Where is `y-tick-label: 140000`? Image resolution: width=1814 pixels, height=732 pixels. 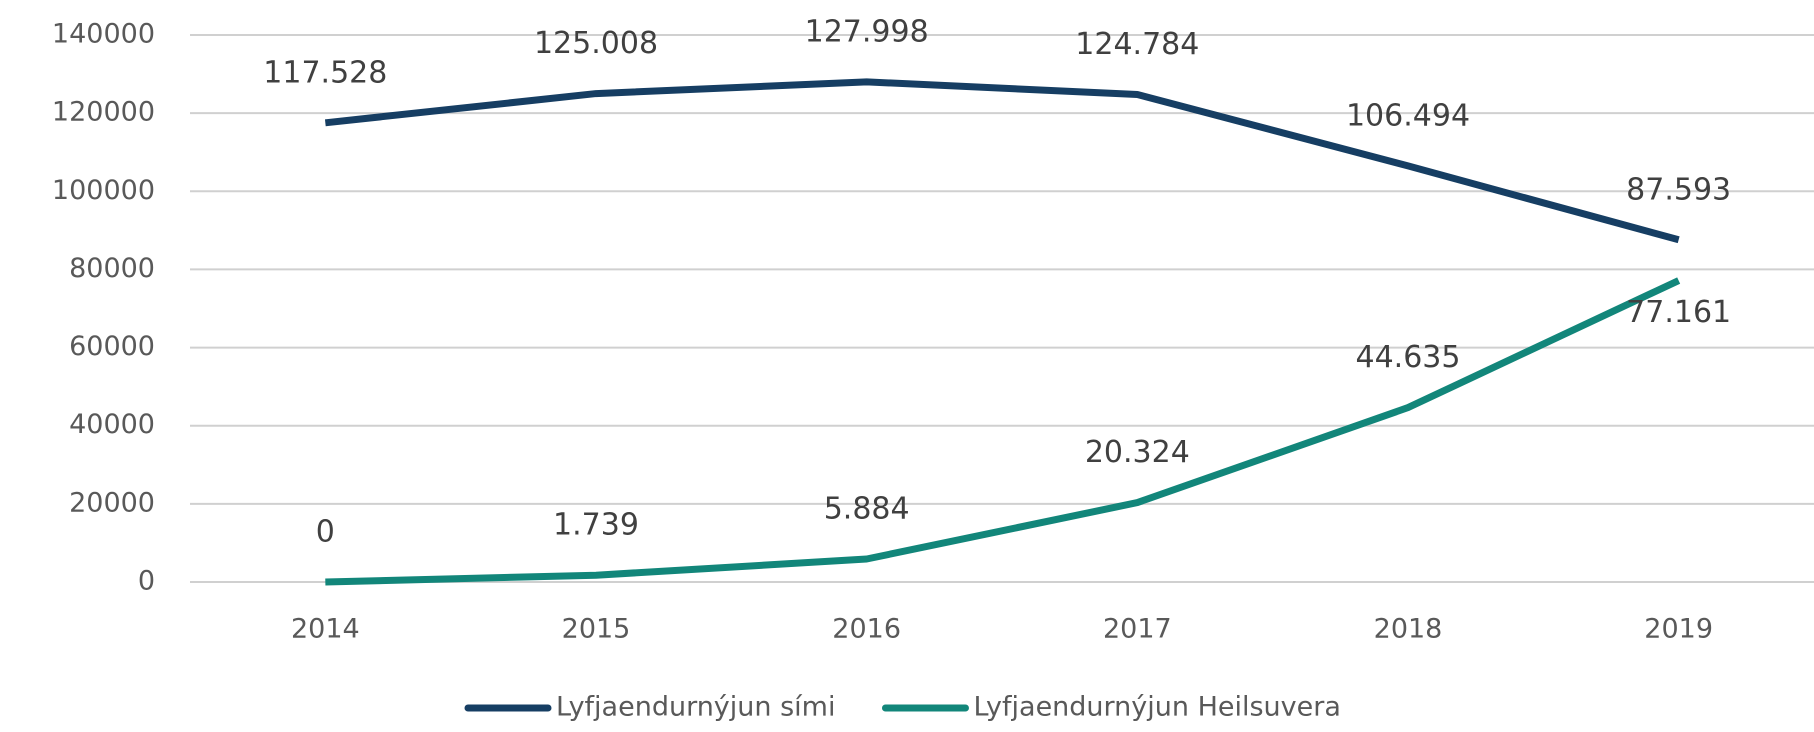
y-tick-label: 140000 is located at coordinates (103, 34).